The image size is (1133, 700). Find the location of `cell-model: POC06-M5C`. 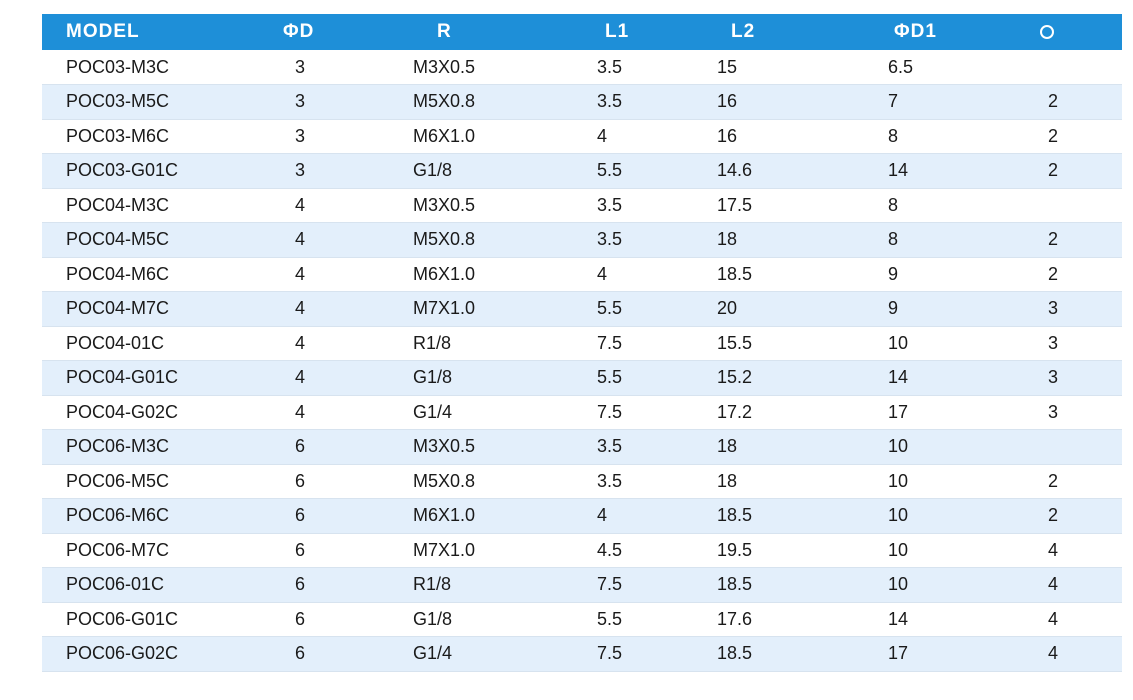

cell-model: POC06-M5C is located at coordinates (129, 481).